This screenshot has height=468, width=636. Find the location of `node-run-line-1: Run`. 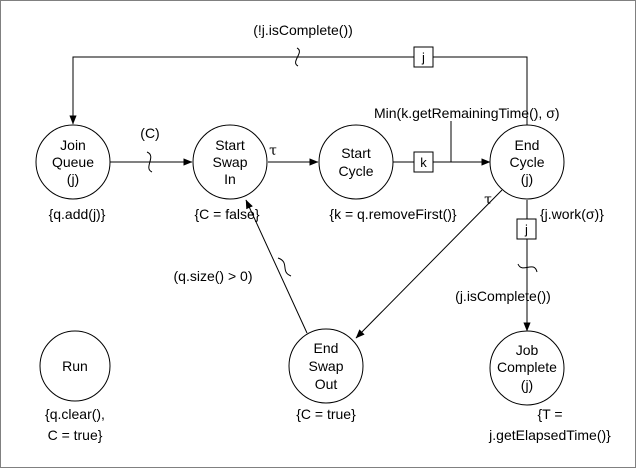

node-run-line-1: Run is located at coordinates (75, 366).